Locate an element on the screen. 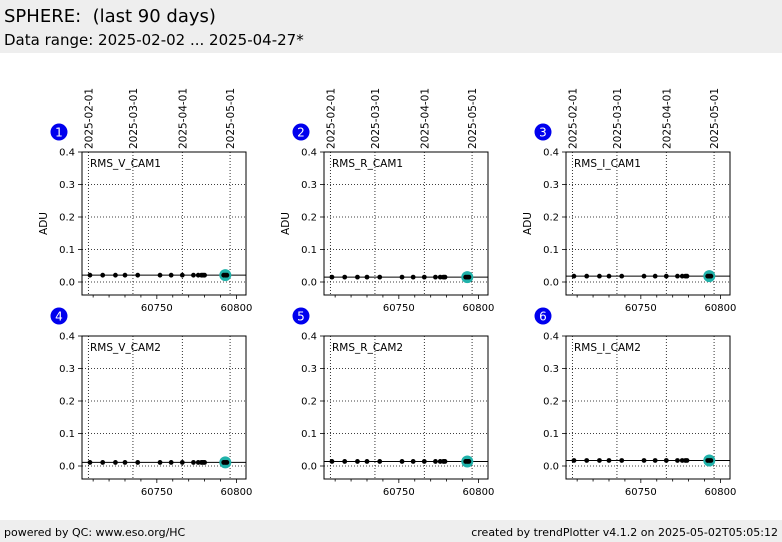 The height and width of the screenshot is (542, 782). page-title: SPHERE: (last 90 days) is located at coordinates (110, 16).